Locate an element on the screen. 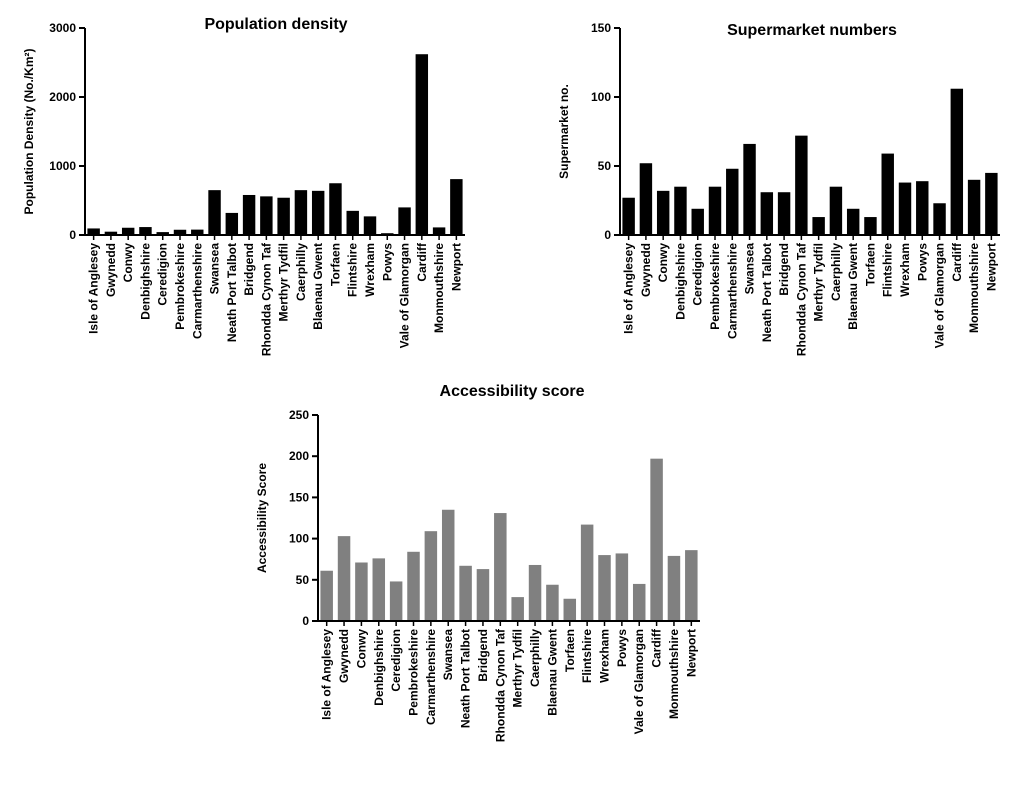 Image resolution: width=1024 pixels, height=785 pixels. x-tick-label: Flintshire is located at coordinates (587, 656).